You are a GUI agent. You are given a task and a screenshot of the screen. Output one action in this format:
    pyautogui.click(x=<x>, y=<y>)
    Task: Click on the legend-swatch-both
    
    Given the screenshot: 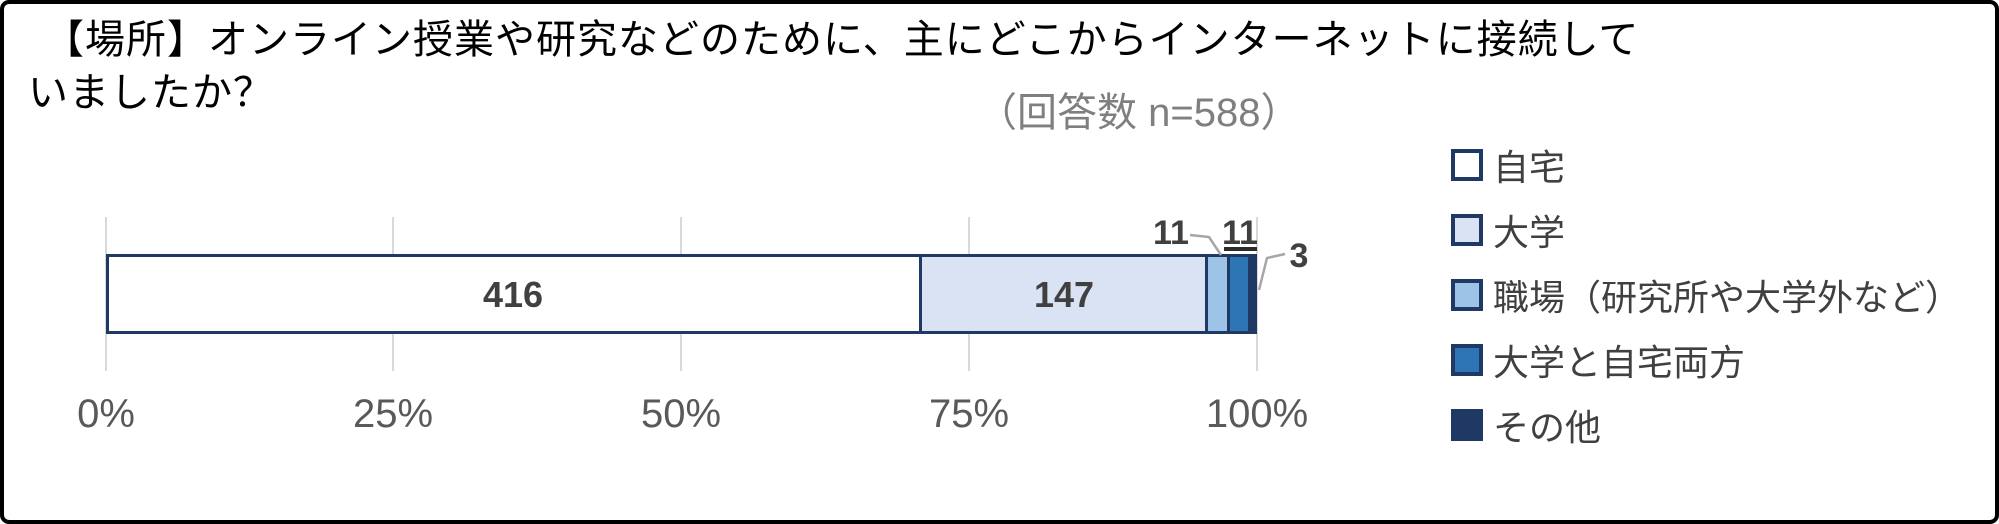 What is the action you would take?
    pyautogui.click(x=1467, y=359)
    